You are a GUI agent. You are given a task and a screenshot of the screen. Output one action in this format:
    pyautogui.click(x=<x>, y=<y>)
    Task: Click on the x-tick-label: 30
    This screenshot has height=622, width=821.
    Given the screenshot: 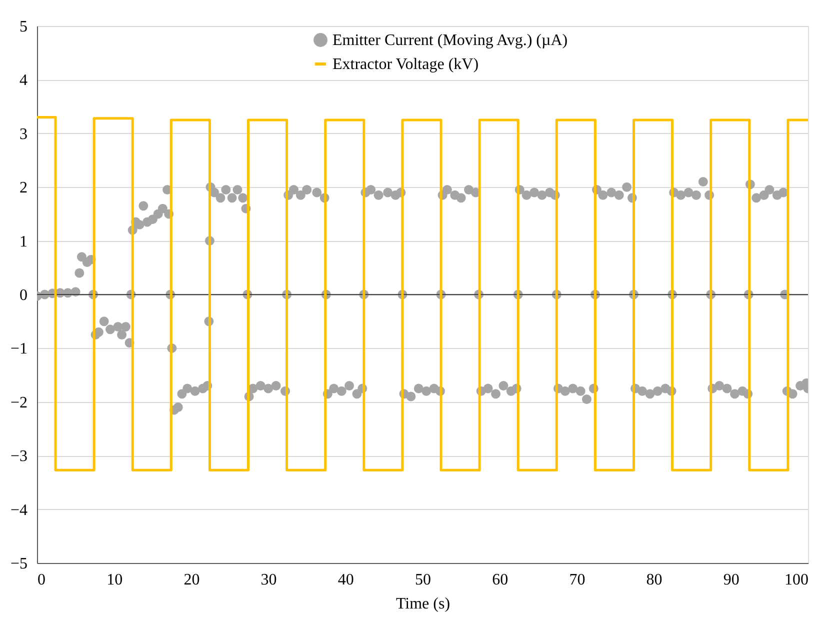 What is the action you would take?
    pyautogui.click(x=268, y=580)
    